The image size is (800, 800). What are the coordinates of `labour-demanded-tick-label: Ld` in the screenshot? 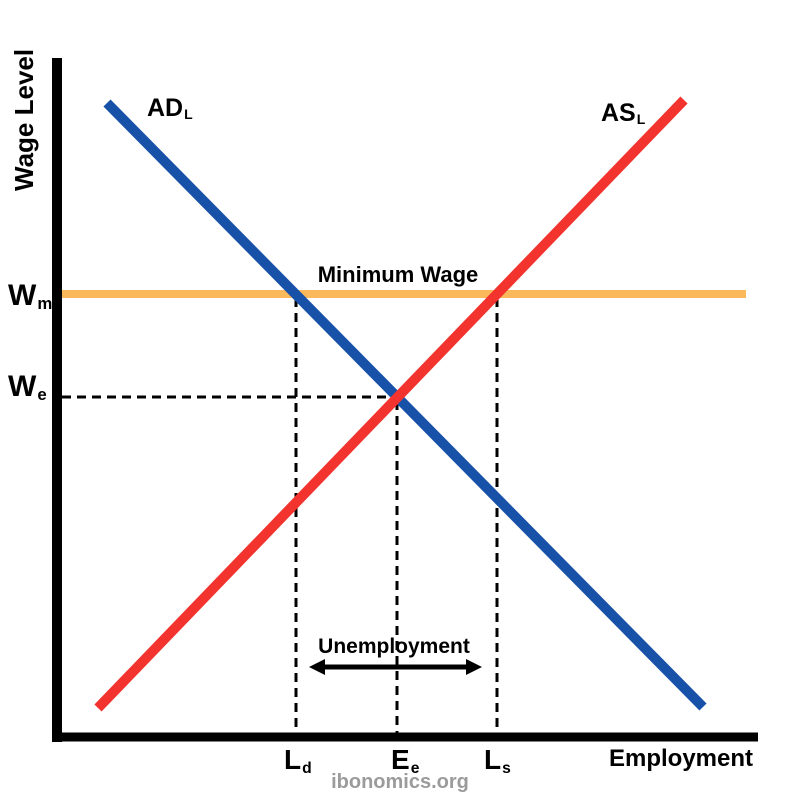 It's located at (298, 760).